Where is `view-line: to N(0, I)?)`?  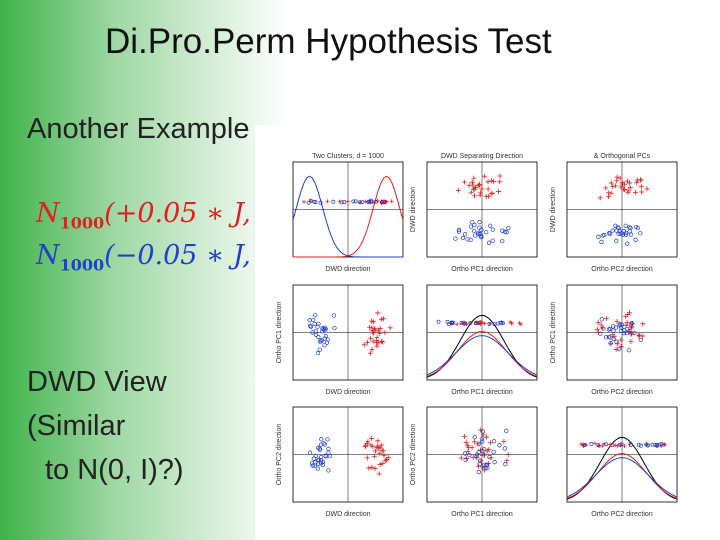 view-line: to N(0, I)?) is located at coordinates (114, 470).